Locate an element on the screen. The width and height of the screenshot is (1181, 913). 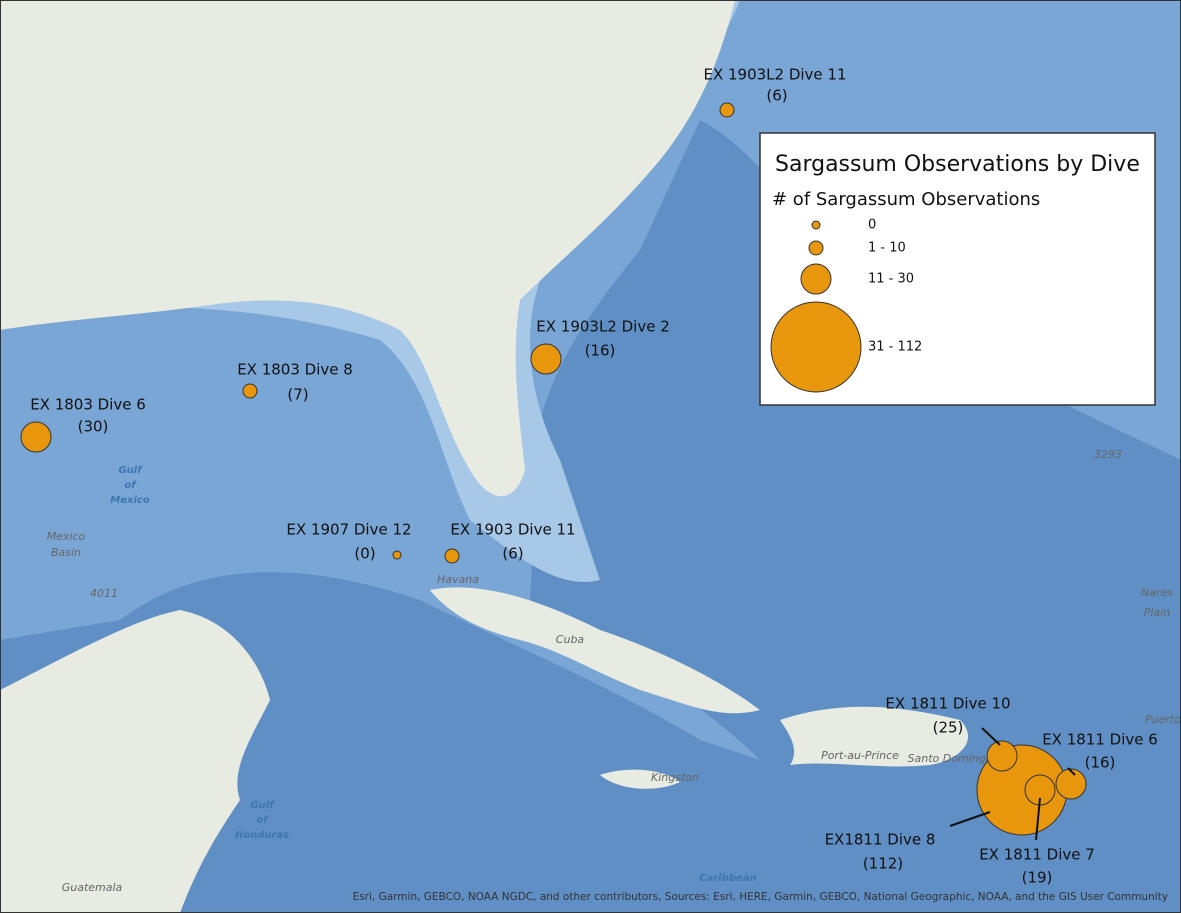
dive-name: EX 1811 Dive 7 is located at coordinates (1037, 855).